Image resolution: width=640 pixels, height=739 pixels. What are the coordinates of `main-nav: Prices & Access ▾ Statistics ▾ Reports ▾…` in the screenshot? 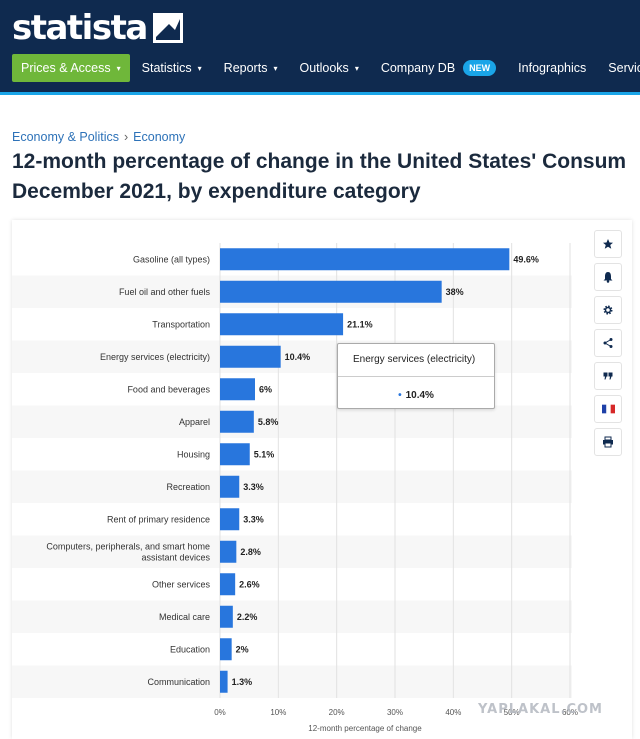 It's located at (326, 68).